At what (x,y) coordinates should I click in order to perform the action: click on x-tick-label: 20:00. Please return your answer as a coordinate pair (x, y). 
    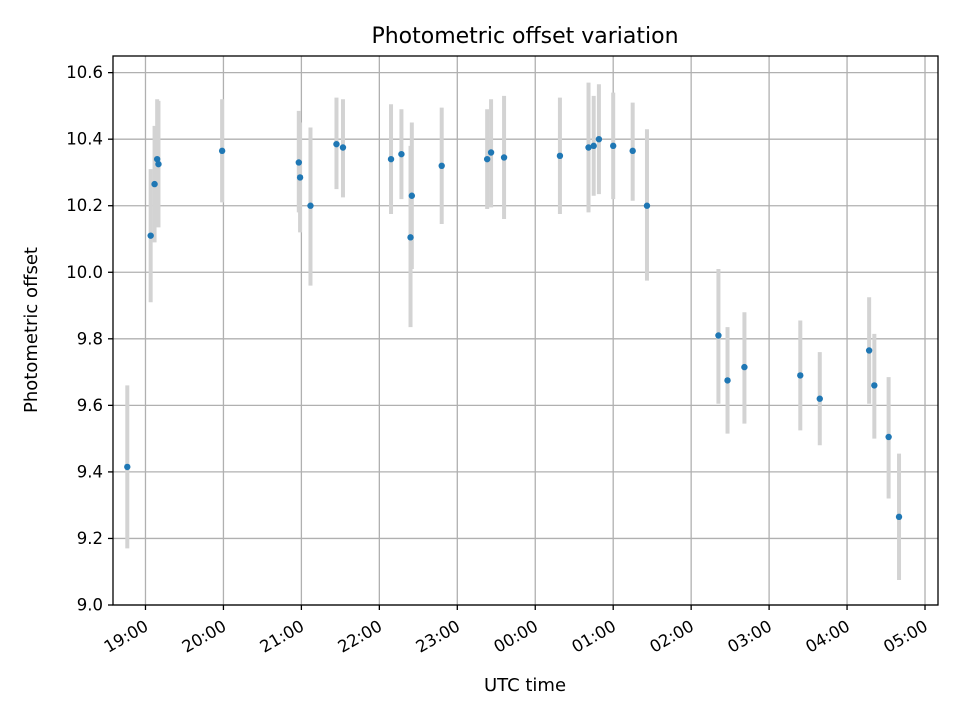
    Looking at the image, I should click on (204, 636).